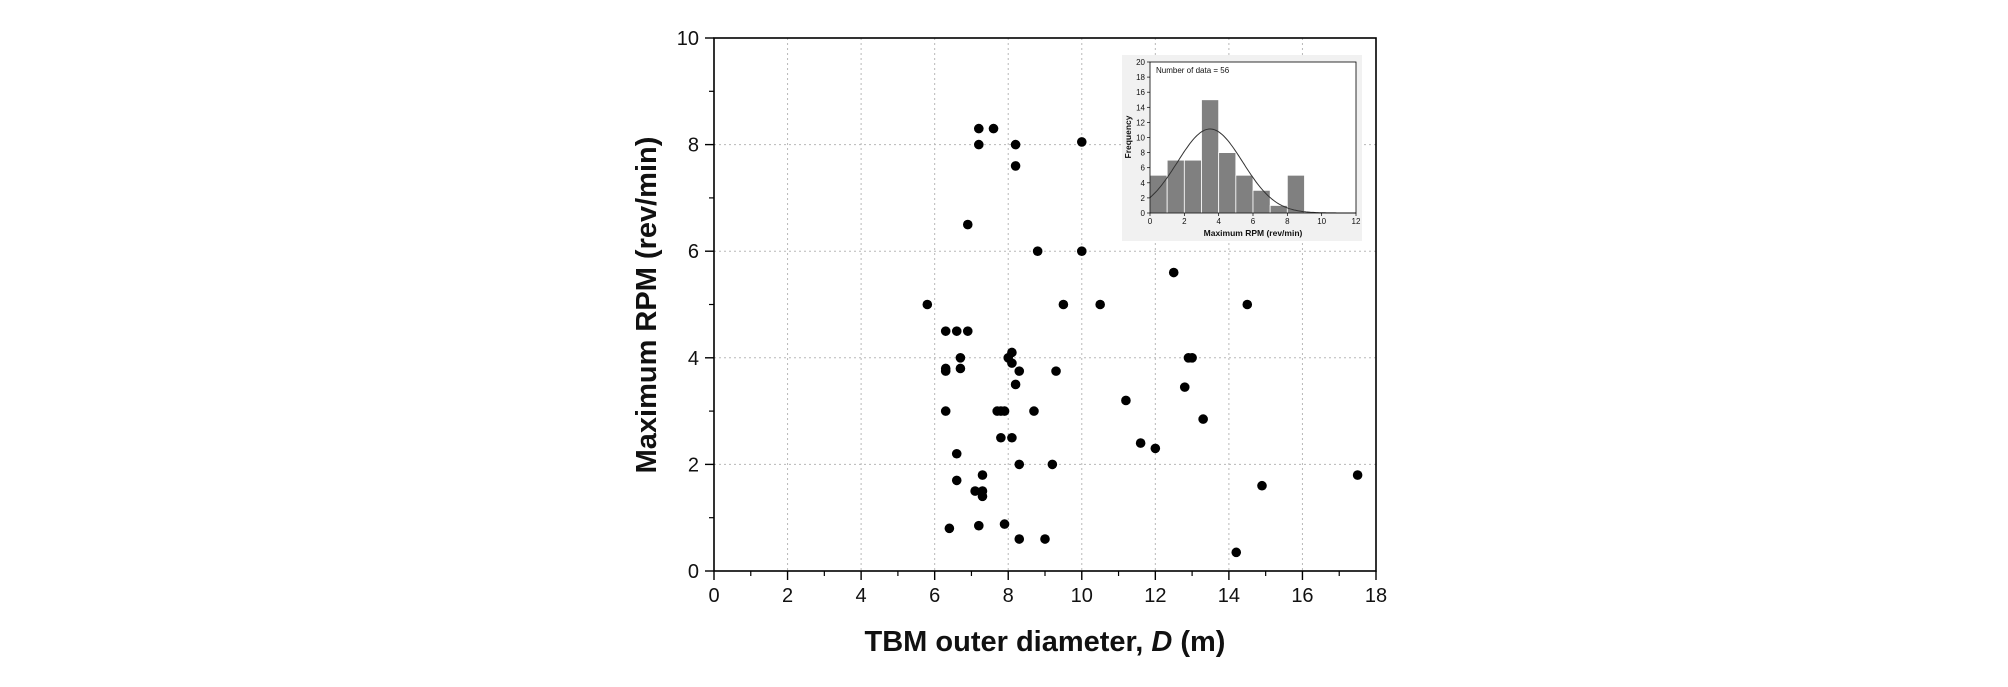 This screenshot has height=687, width=2008. What do you see at coordinates (688, 39) in the screenshot?
I see `y-tick-label: 10` at bounding box center [688, 39].